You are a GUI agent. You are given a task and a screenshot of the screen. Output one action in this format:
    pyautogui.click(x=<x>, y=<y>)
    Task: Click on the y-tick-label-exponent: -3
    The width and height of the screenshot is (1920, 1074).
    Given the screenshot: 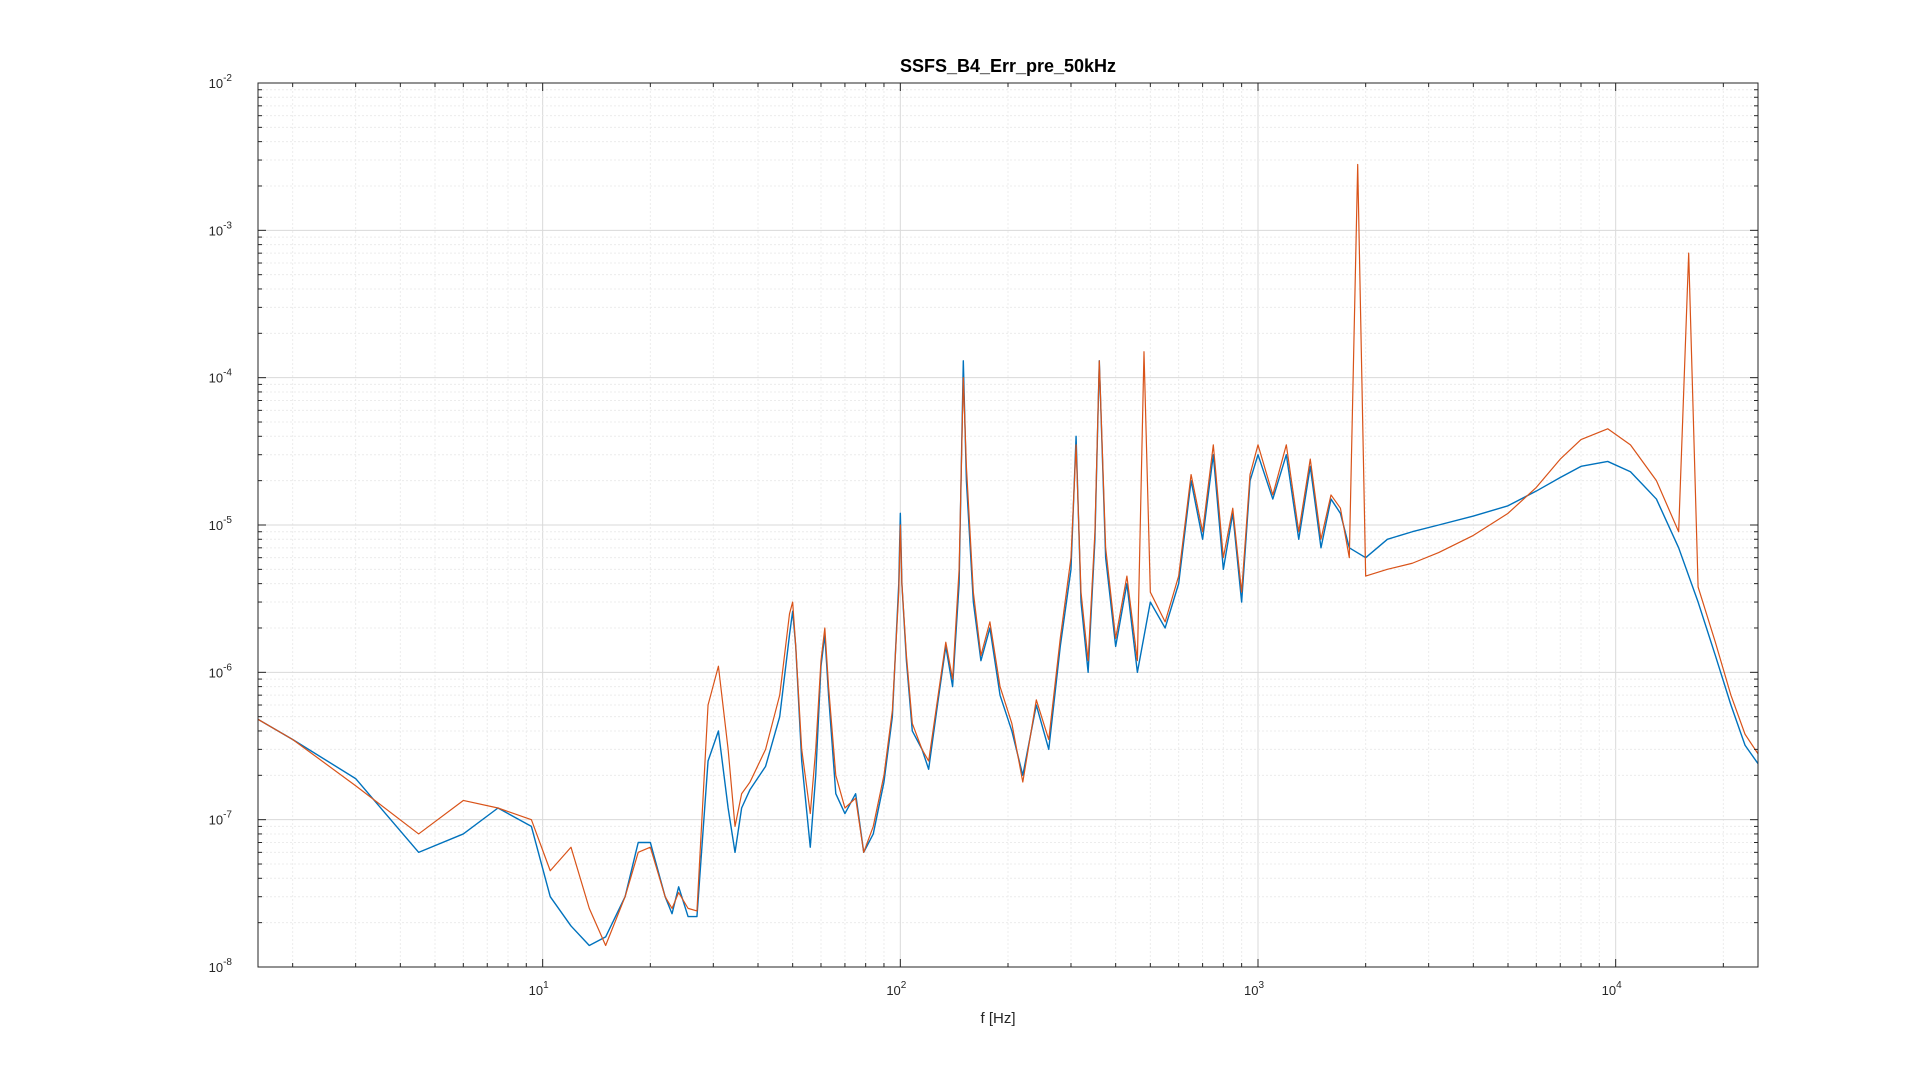 What is the action you would take?
    pyautogui.click(x=227, y=225)
    